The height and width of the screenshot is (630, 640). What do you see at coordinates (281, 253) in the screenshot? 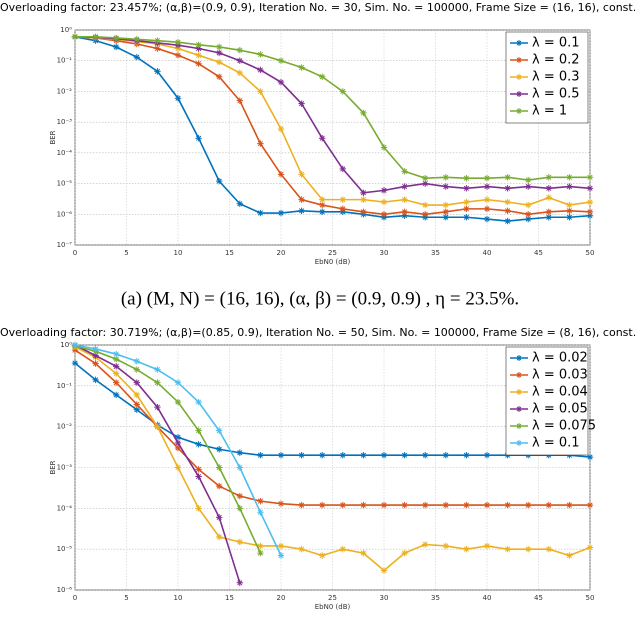
I see `x-tick-label: 20` at bounding box center [281, 253].